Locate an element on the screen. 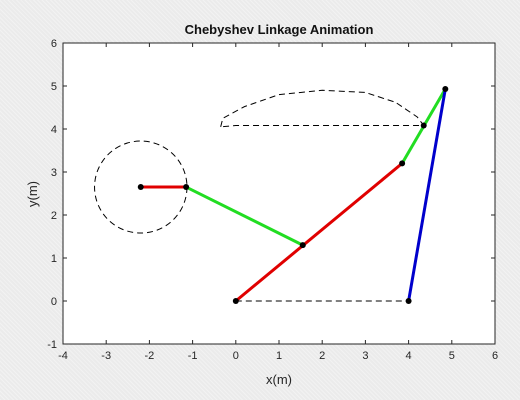 This screenshot has width=520, height=400. link-rocker-right is located at coordinates (427, 195).